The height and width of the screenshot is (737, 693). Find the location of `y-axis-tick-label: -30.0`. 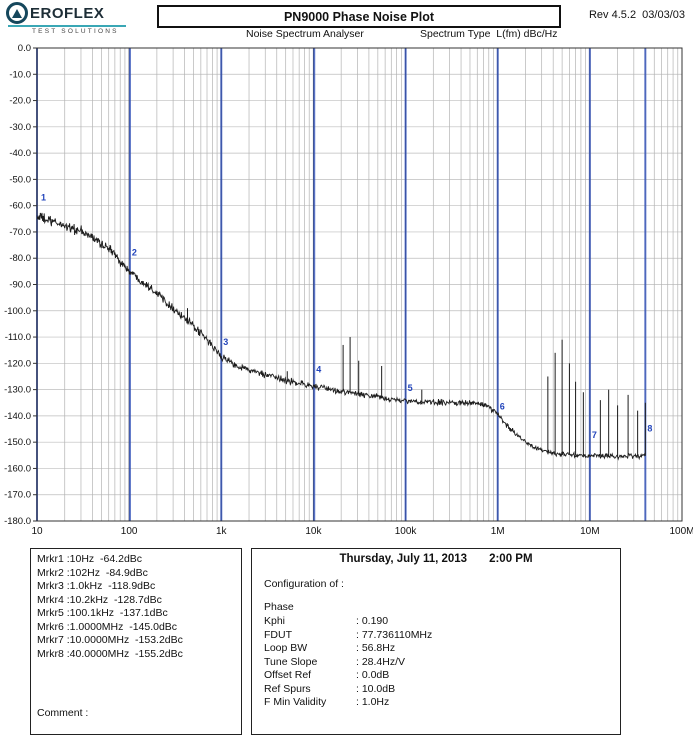

y-axis-tick-label: -30.0 is located at coordinates (20, 127).